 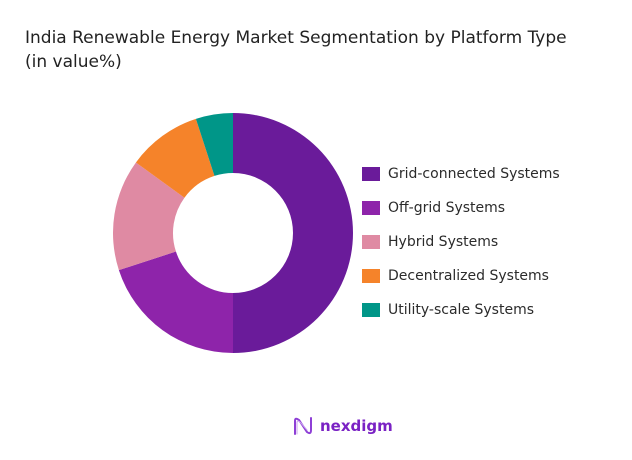 I want to click on legend-label: Off-grid Systems, so click(x=447, y=208).